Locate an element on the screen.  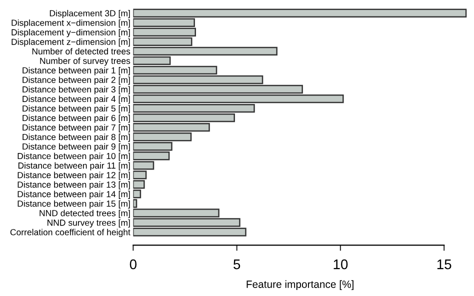
y-tick-label: Distance between pair 10 [m] is located at coordinates (74, 156).